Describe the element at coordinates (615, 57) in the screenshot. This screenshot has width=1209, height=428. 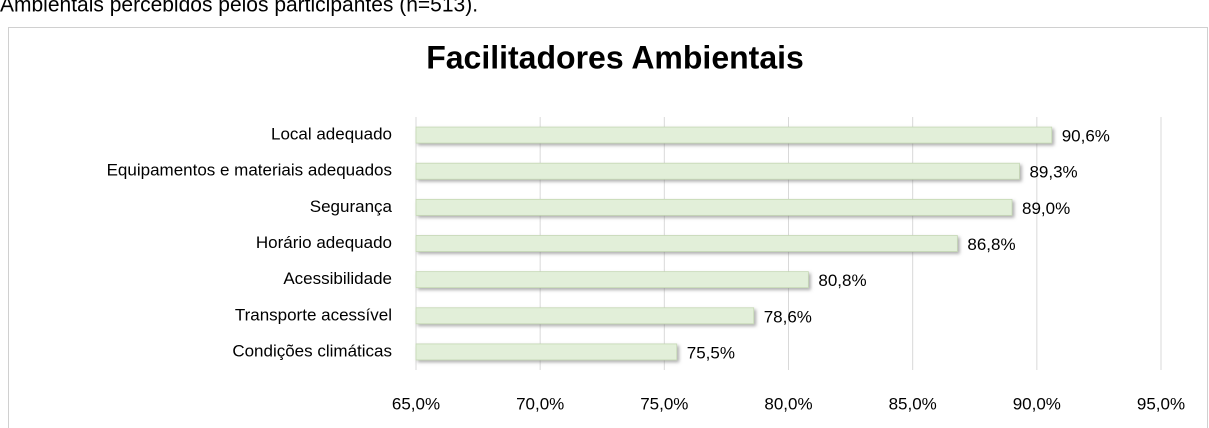
I see `chart-title: Facilitadores Ambientais` at that location.